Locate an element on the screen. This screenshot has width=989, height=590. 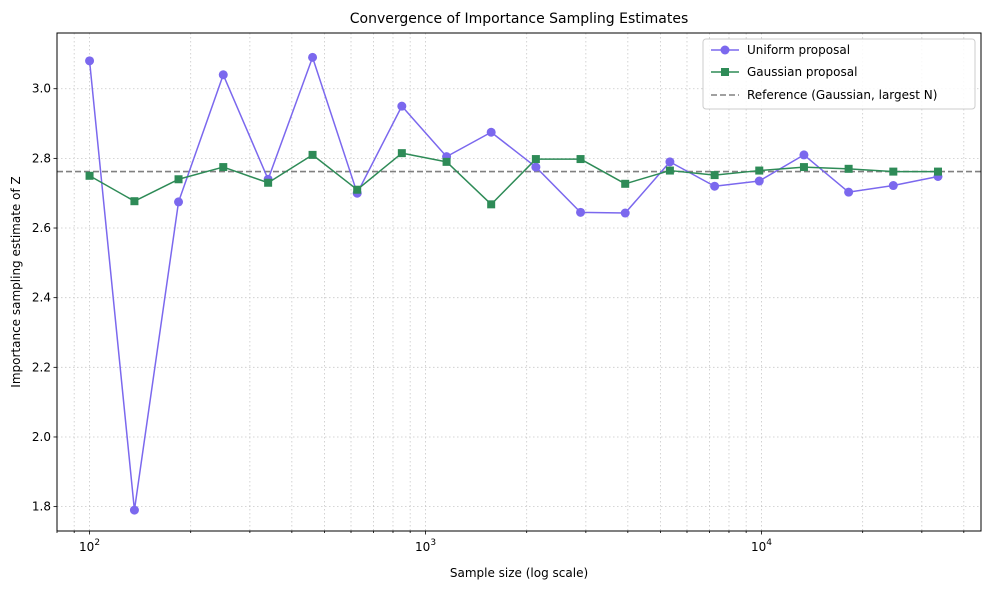
y-tick-label: 2.8 is located at coordinates (41, 158).